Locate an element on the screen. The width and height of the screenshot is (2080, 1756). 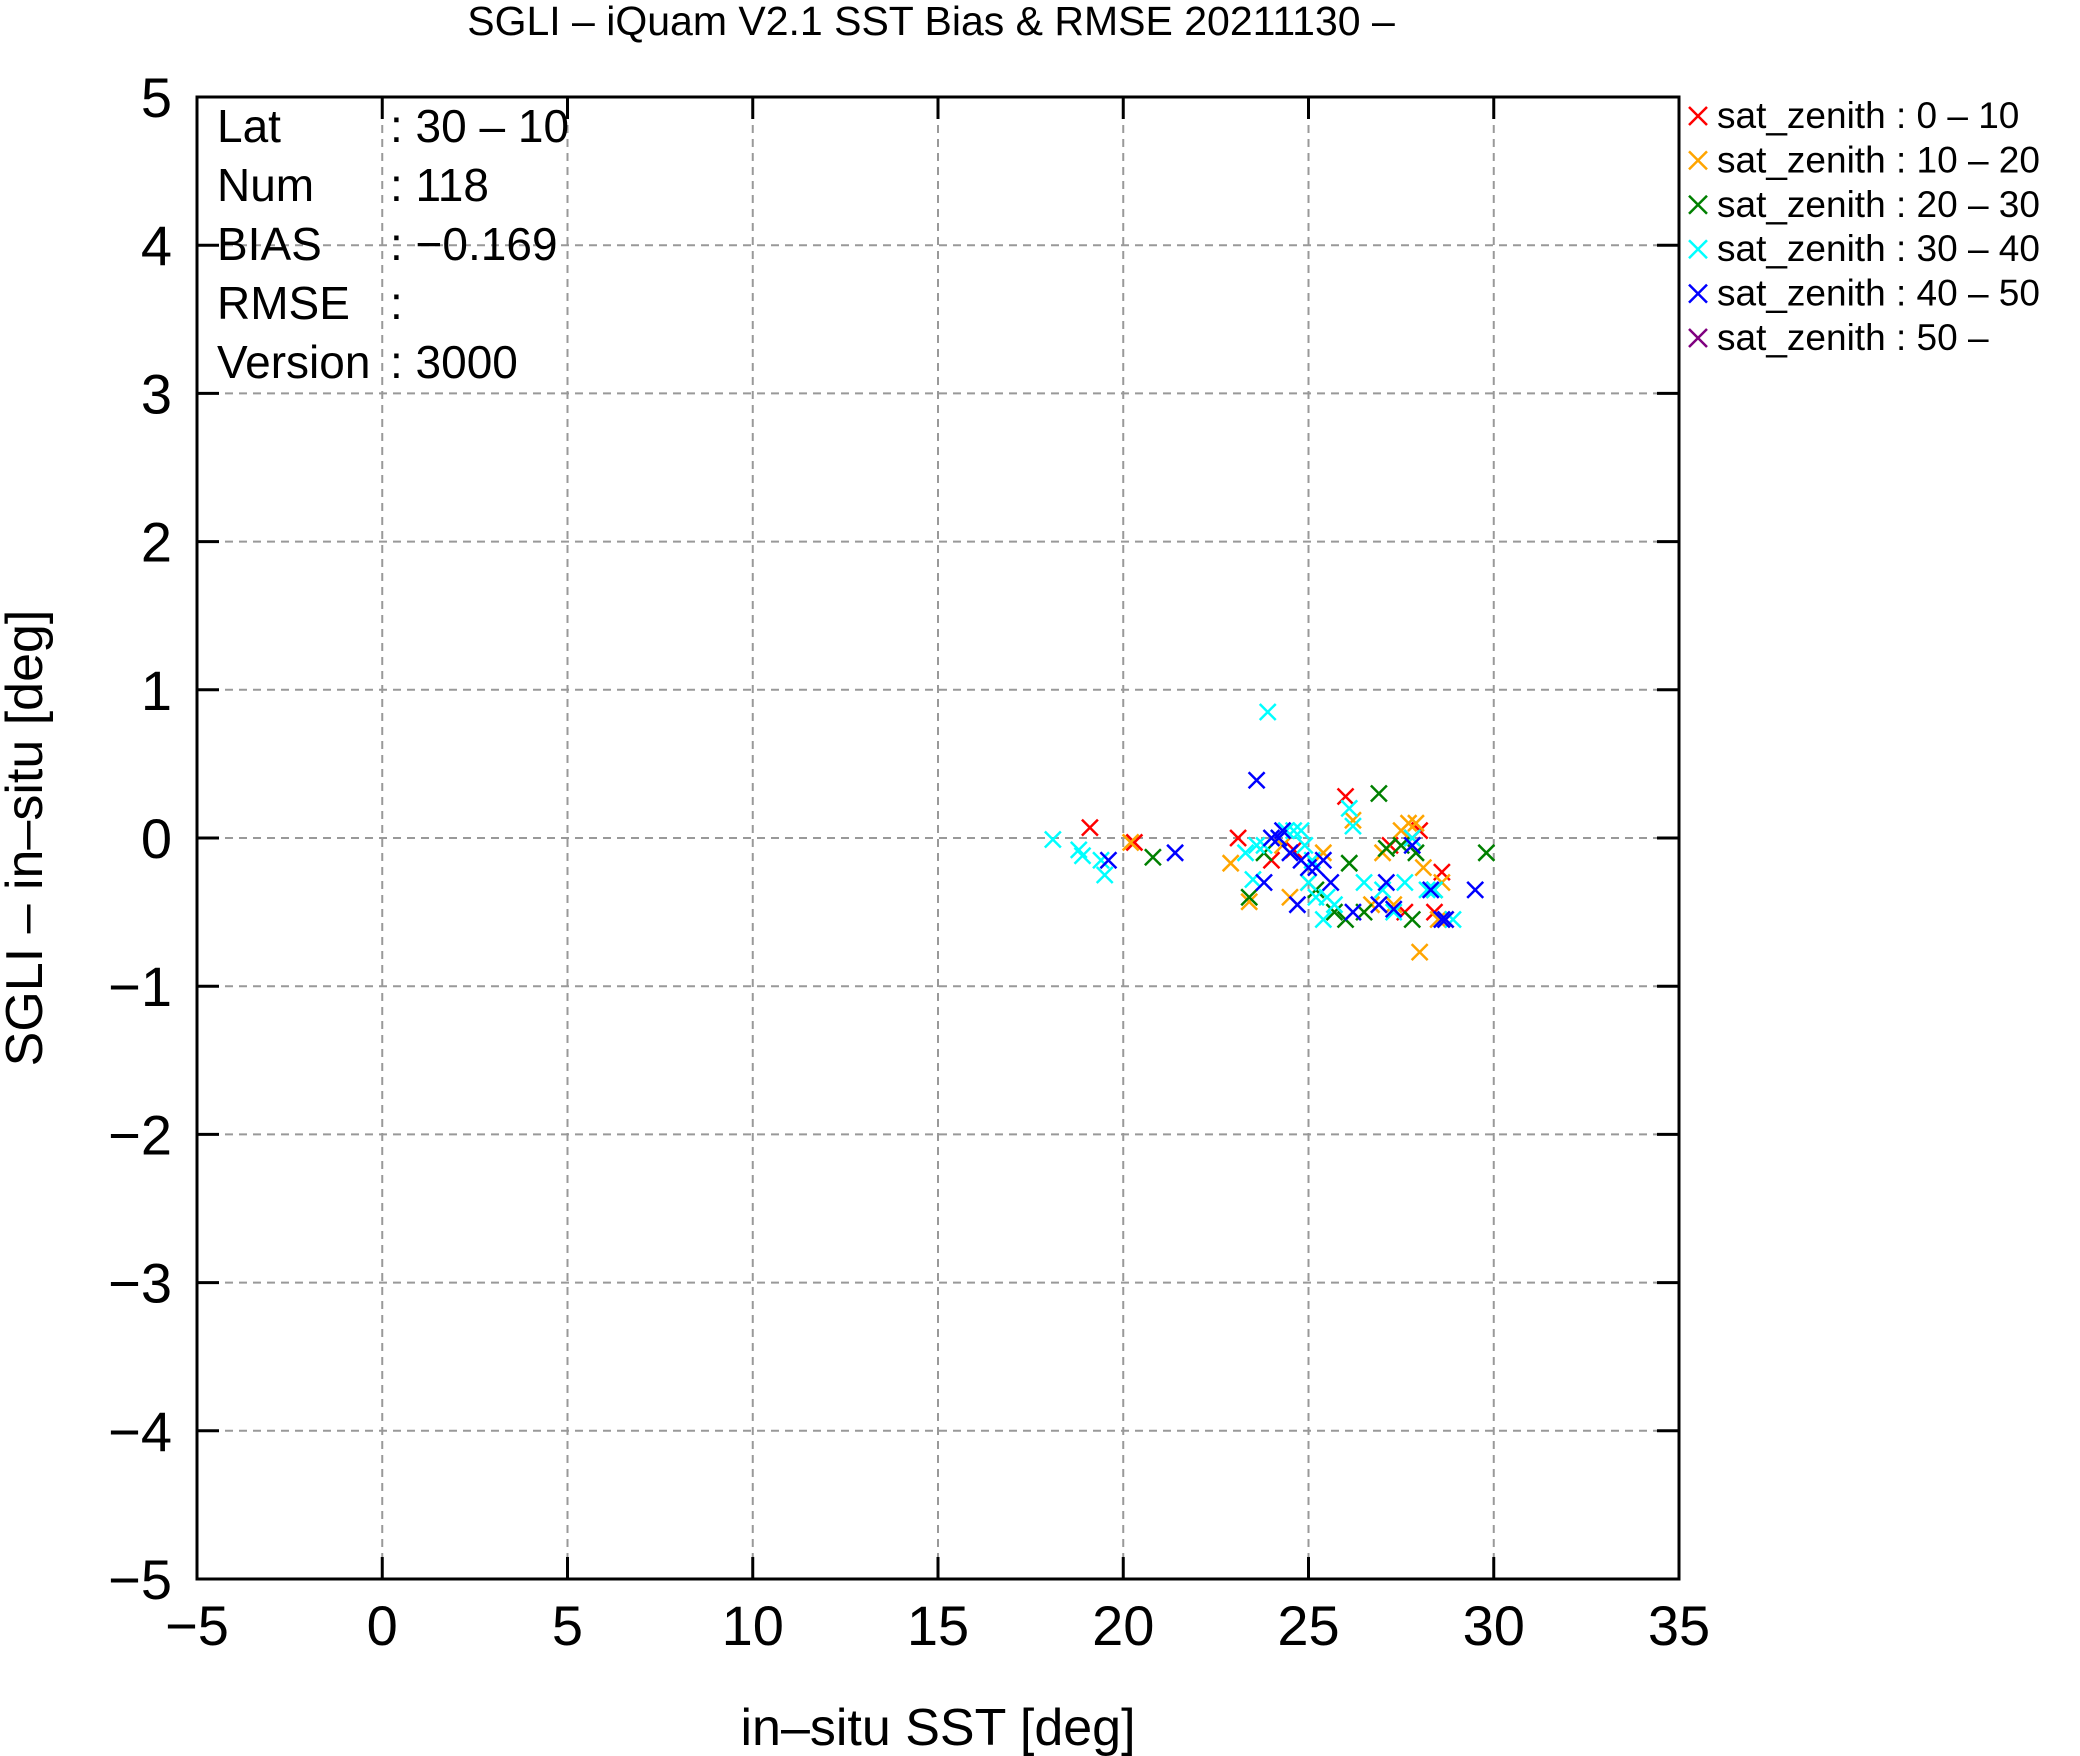
data-points is located at coordinates (1269, 832).